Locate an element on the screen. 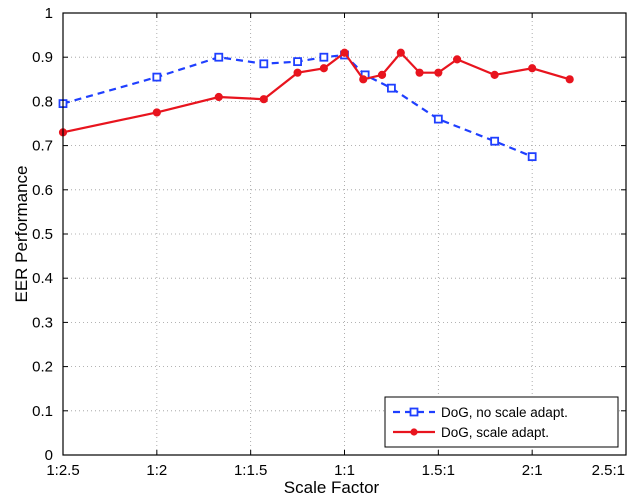  y-tick-label: 0.9 is located at coordinates (42, 57).